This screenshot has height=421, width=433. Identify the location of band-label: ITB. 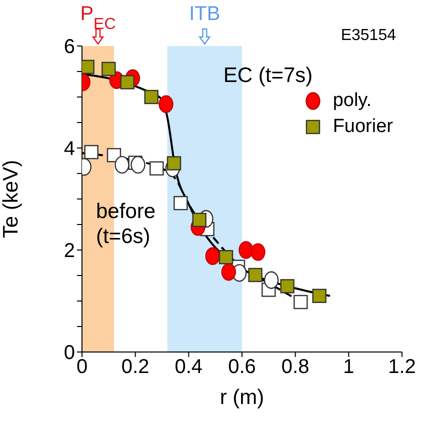
(204, 14).